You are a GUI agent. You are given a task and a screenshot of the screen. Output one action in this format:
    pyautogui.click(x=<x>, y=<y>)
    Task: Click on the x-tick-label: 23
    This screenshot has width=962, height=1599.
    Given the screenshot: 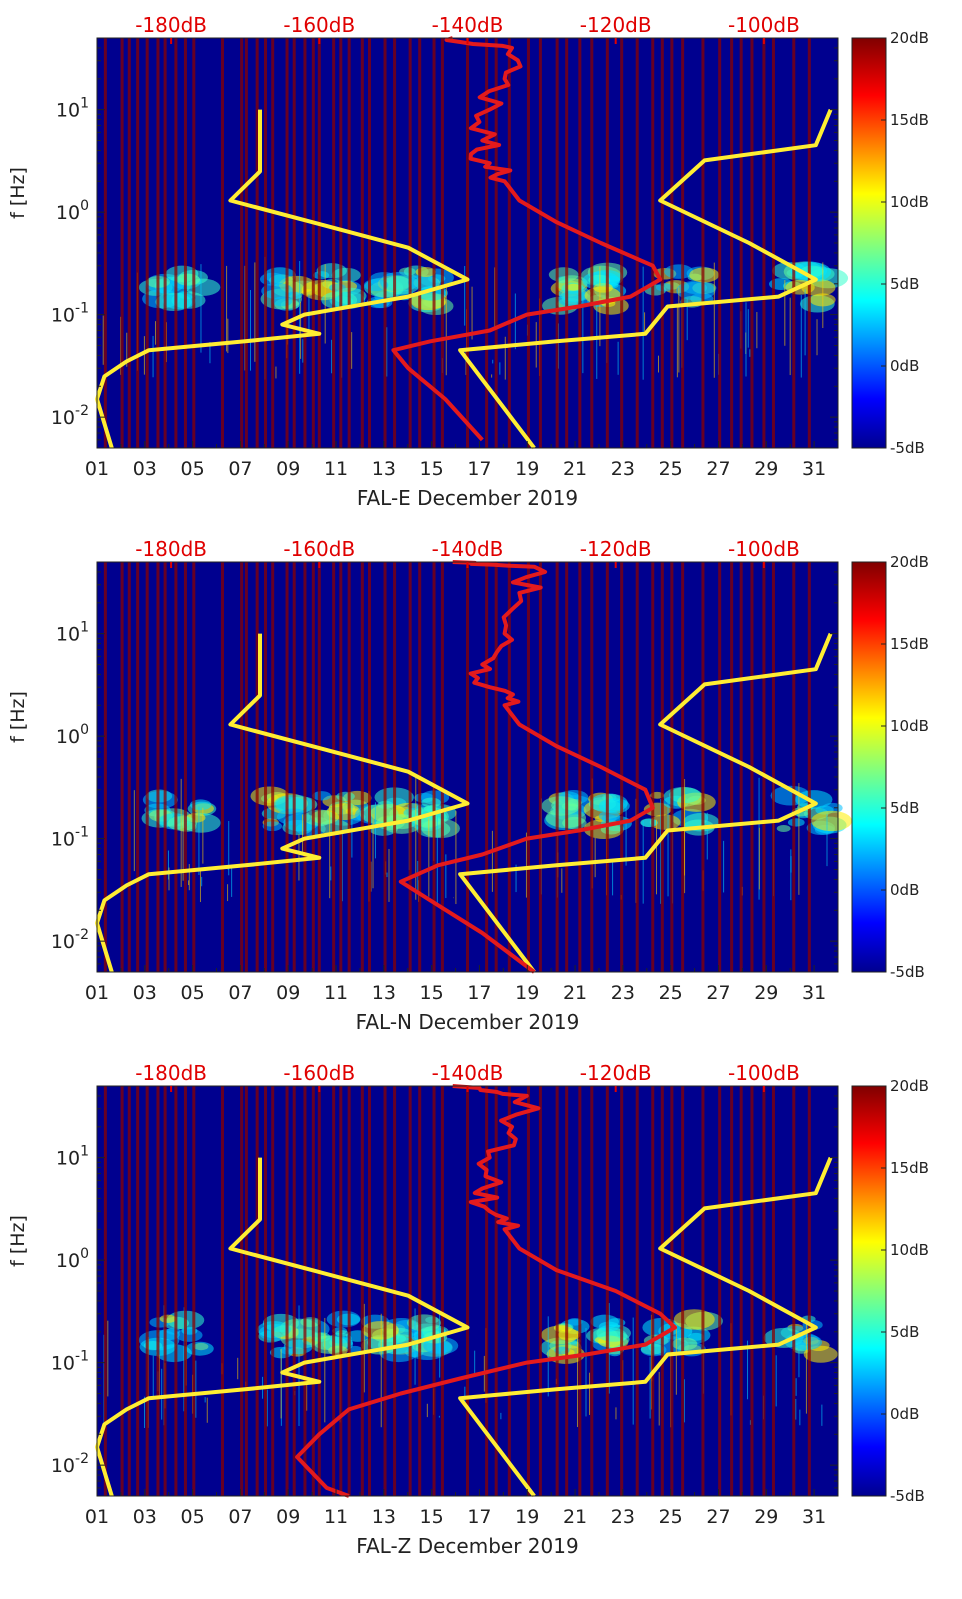 What is the action you would take?
    pyautogui.click(x=623, y=993)
    